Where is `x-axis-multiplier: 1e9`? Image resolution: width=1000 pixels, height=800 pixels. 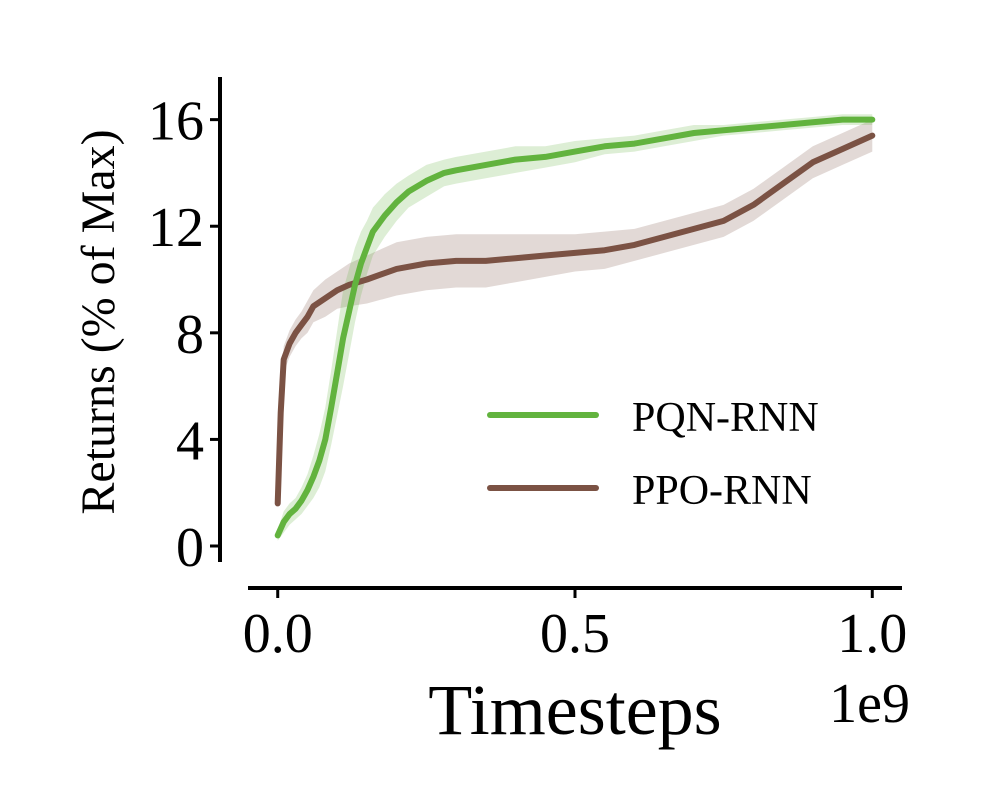 x-axis-multiplier: 1e9 is located at coordinates (869, 704).